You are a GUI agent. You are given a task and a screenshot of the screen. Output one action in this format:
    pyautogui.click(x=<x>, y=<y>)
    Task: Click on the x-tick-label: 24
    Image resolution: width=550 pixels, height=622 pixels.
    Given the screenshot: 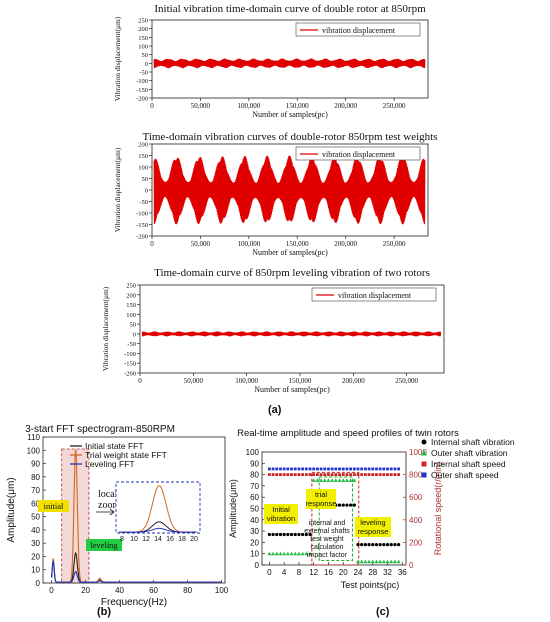 What is the action you would take?
    pyautogui.click(x=358, y=572)
    